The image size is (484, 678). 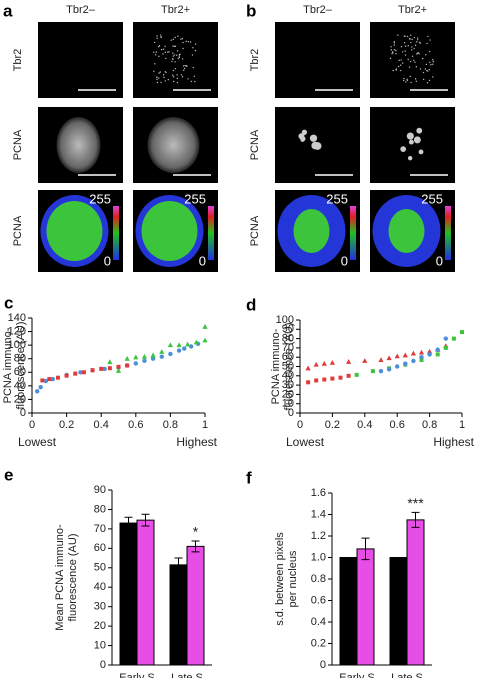 I want to click on row-label: PCNA, so click(x=18, y=144).